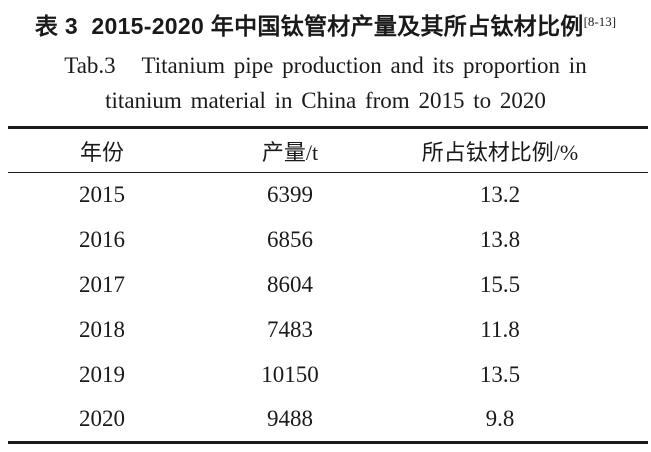 The image size is (651, 452). Describe the element at coordinates (328, 240) in the screenshot. I see `table-row: 2016 6856 13.8` at that location.